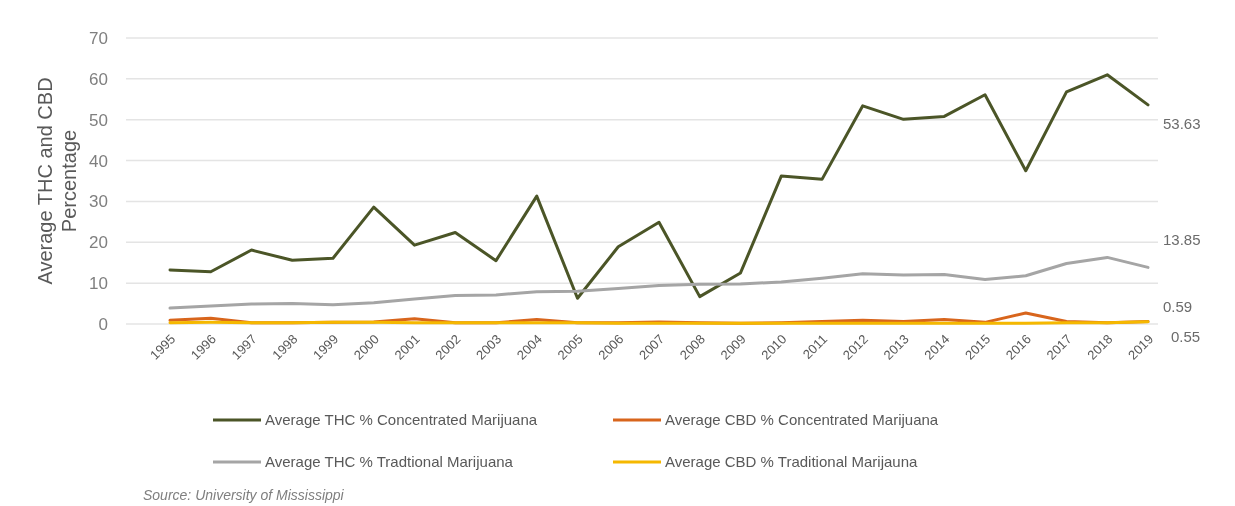  Describe the element at coordinates (1178, 306) in the screenshot. I see `data-label: 0.59` at that location.